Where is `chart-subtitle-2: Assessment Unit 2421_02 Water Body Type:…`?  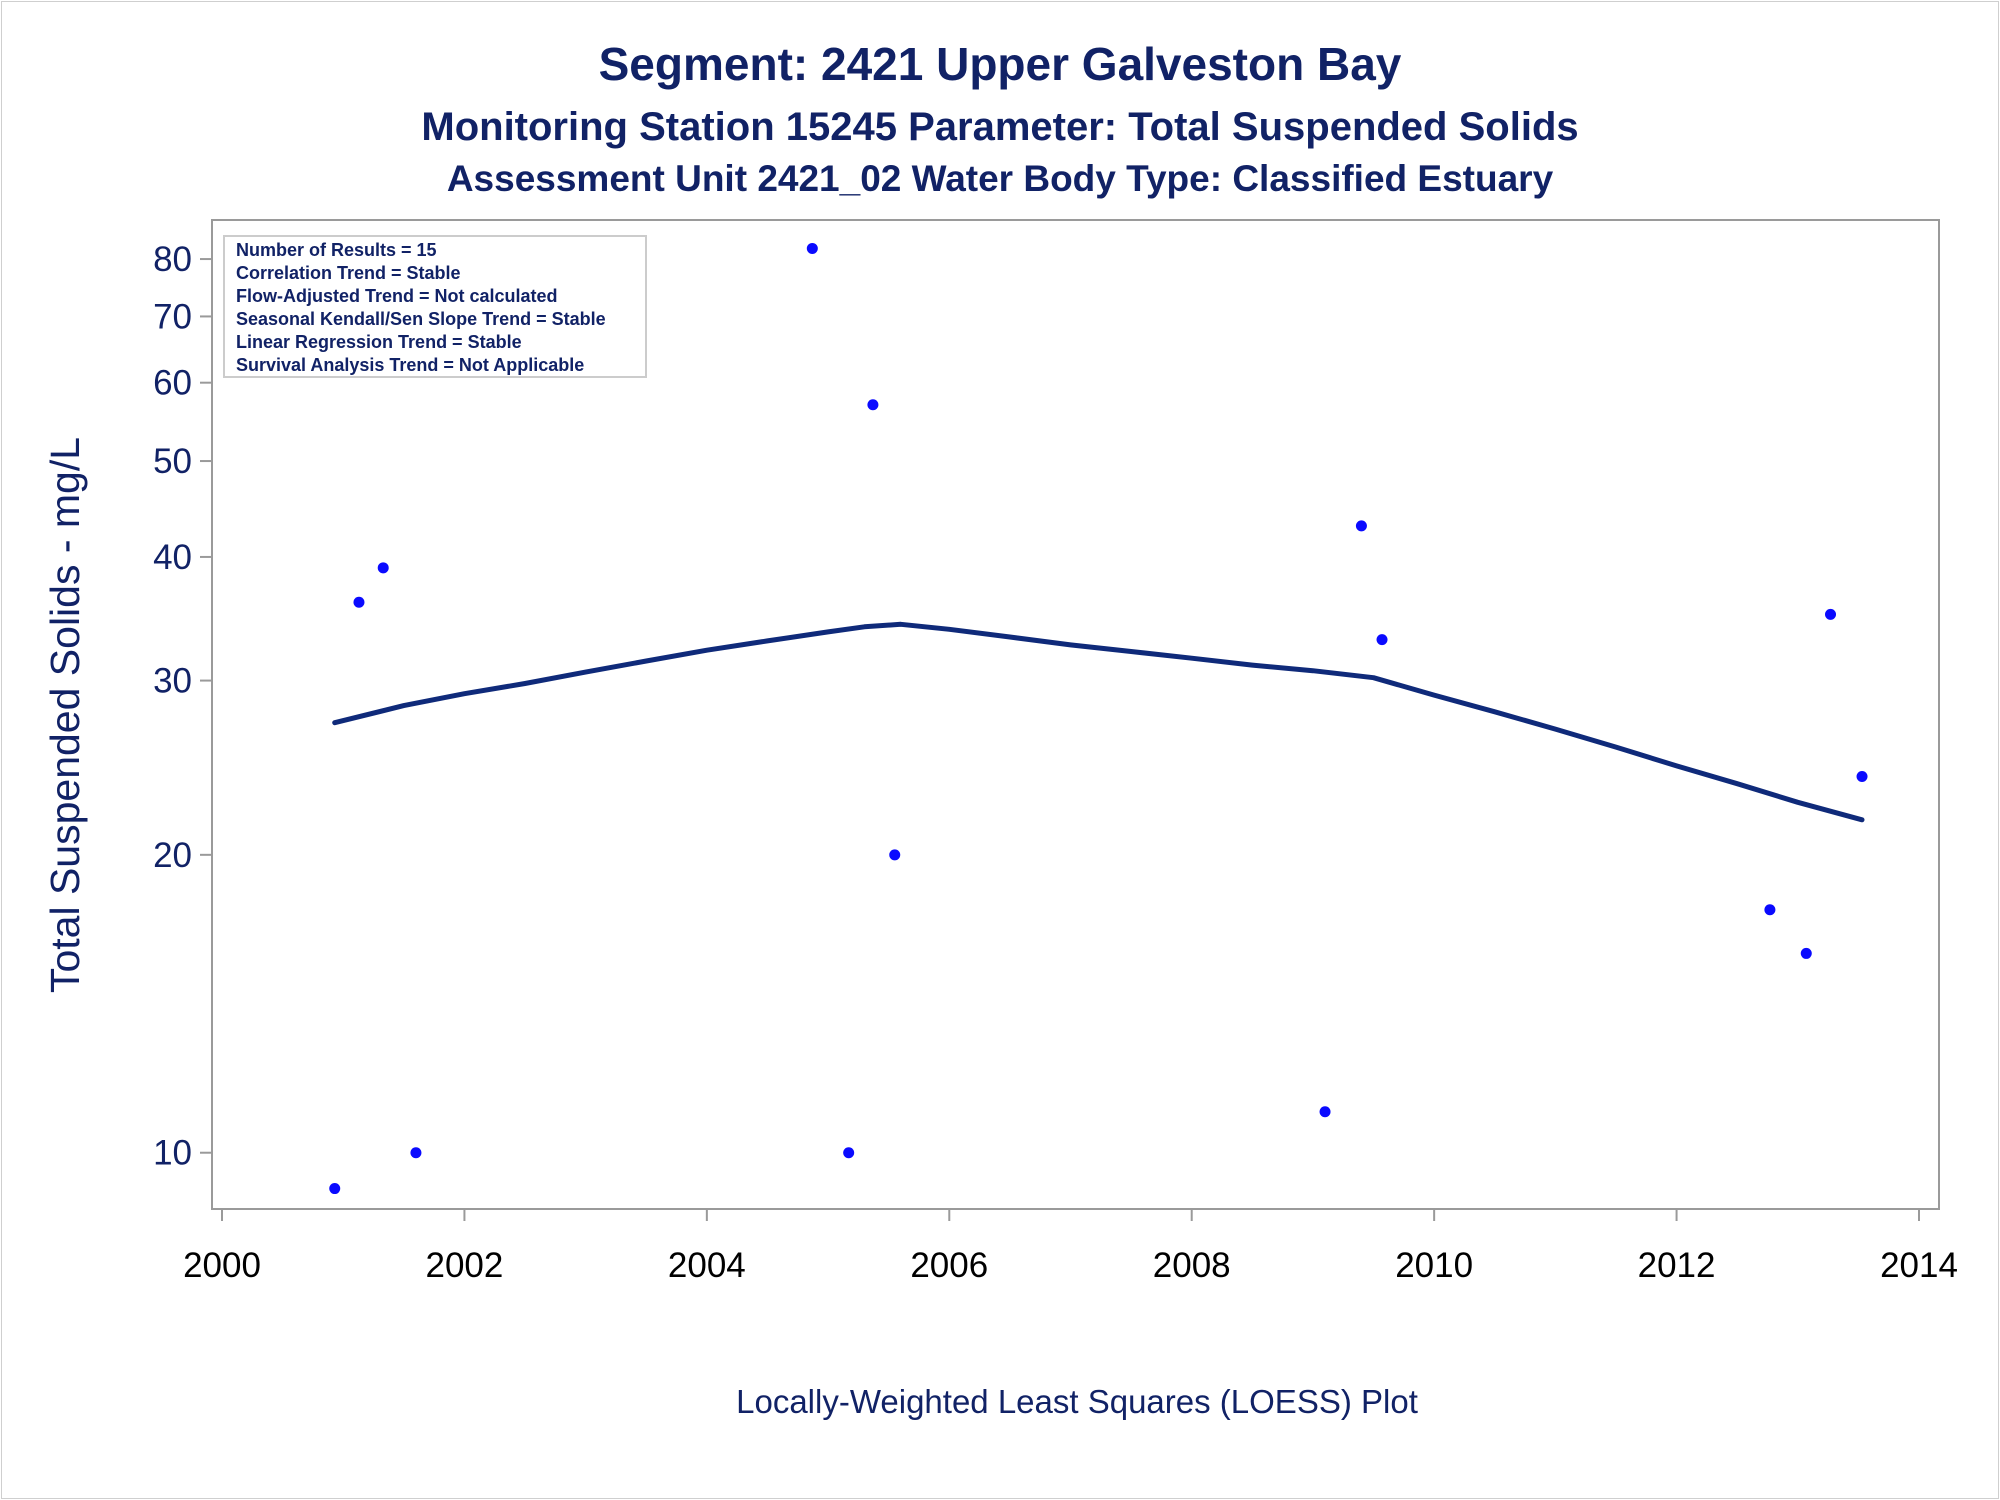 chart-subtitle-2: Assessment Unit 2421_02 Water Body Type:… is located at coordinates (1000, 178).